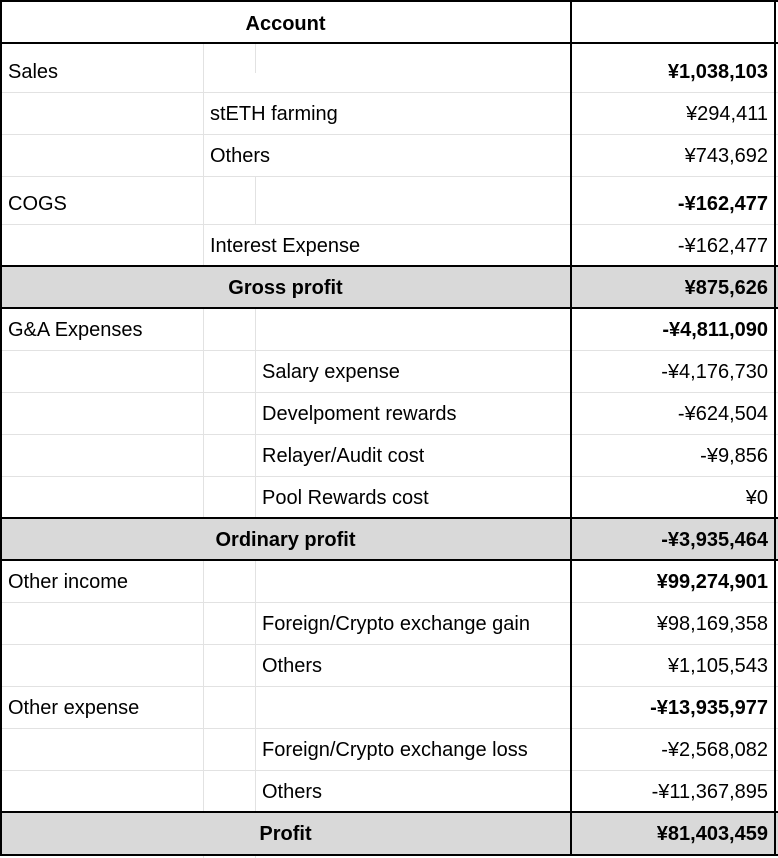 The width and height of the screenshot is (778, 858). Describe the element at coordinates (389, 246) in the screenshot. I see `row-interest-expense: Interest Expense -¥162,477` at that location.